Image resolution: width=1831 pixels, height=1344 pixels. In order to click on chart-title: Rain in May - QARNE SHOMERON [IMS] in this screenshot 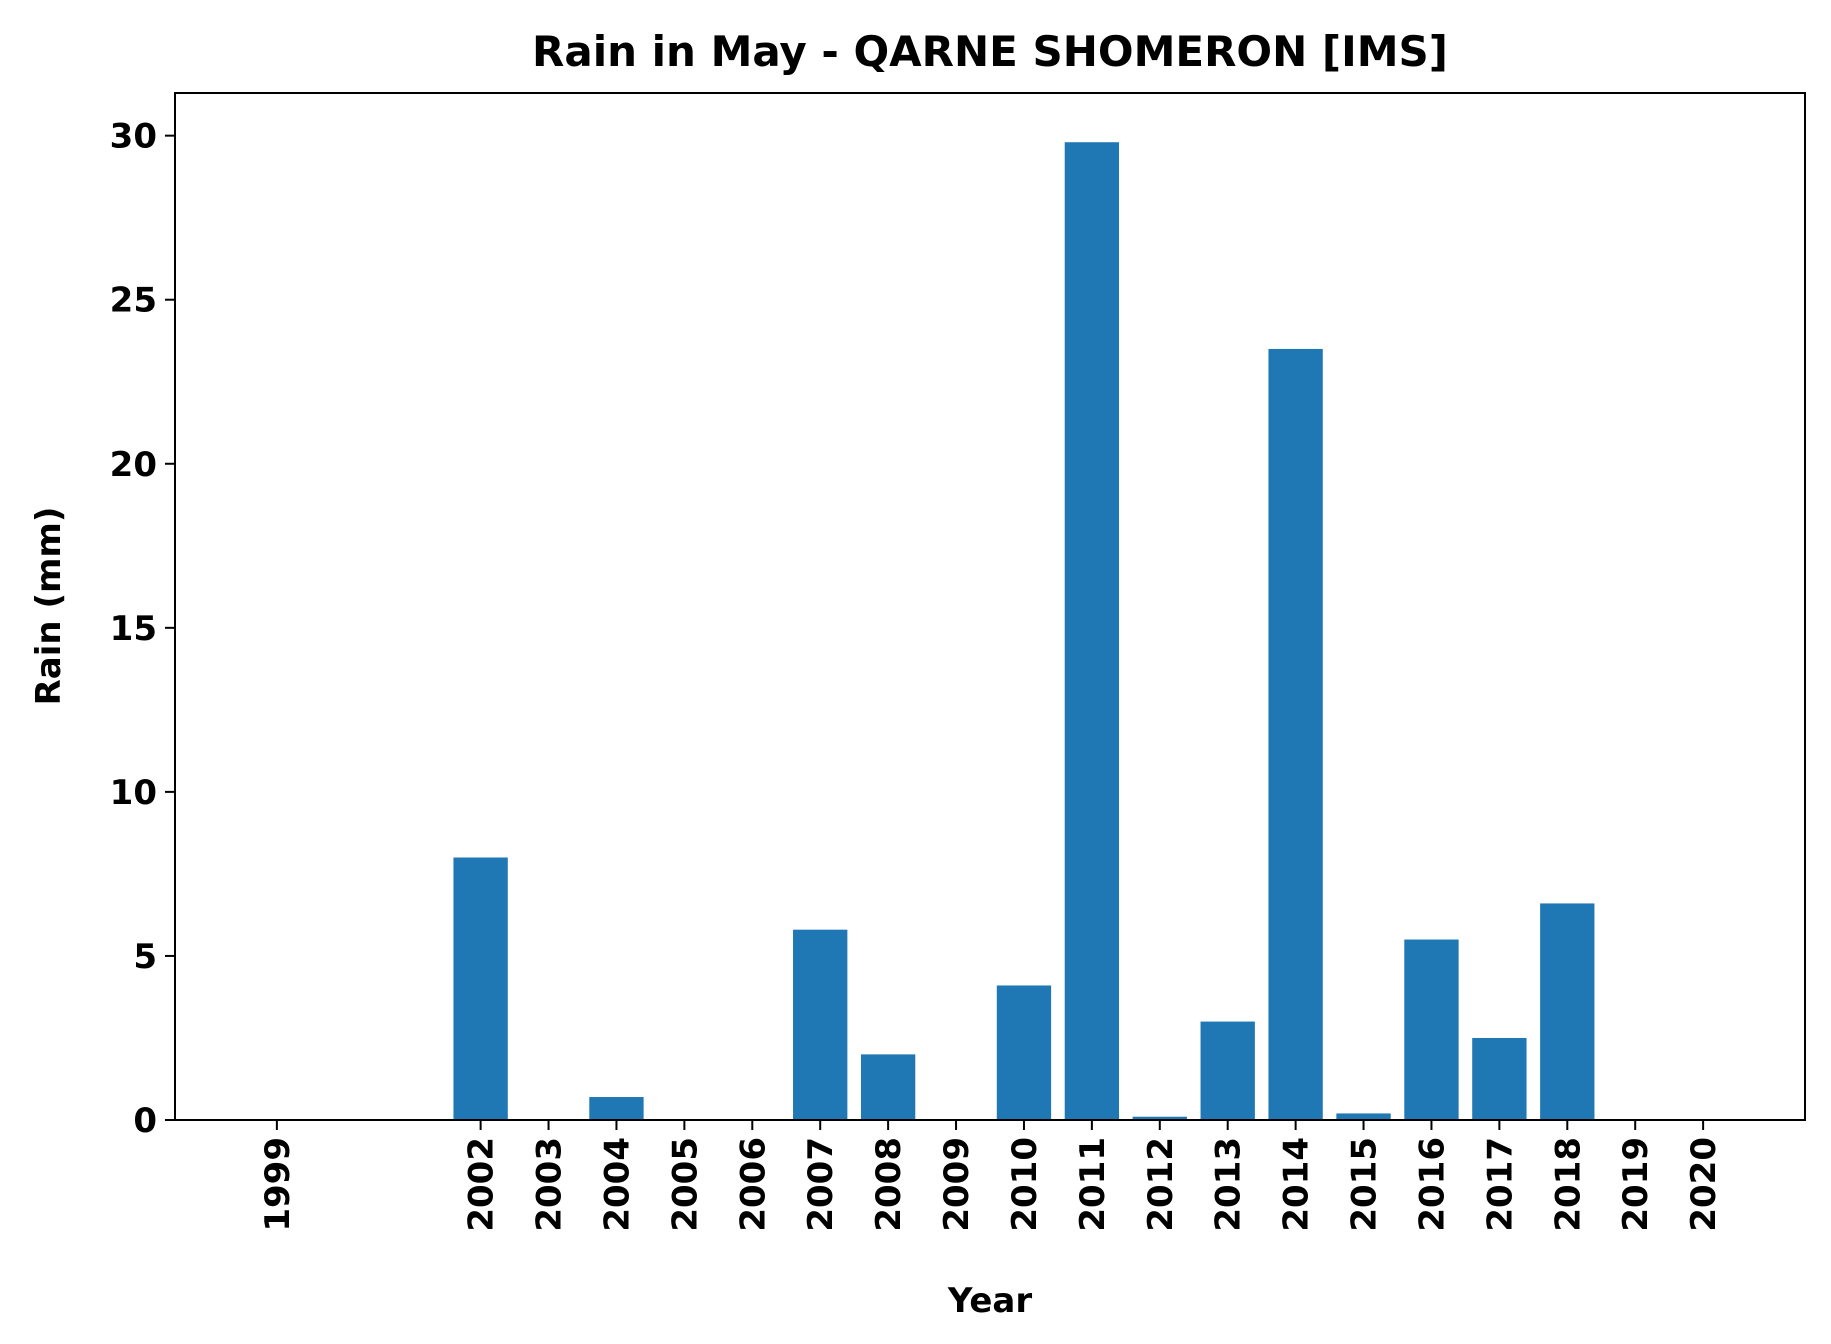, I will do `click(990, 51)`.